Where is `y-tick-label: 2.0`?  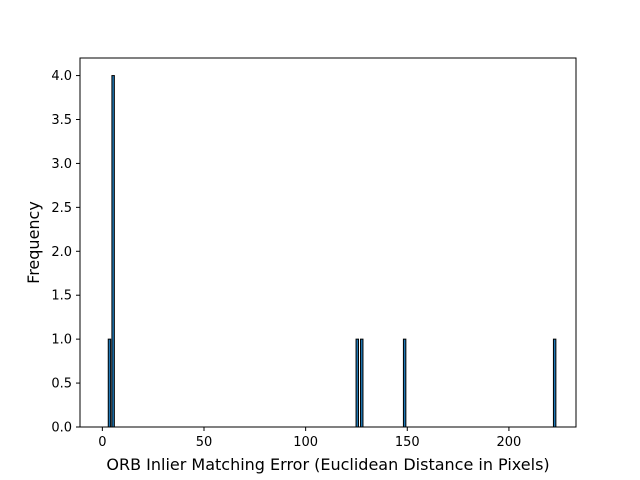
y-tick-label: 2.0 is located at coordinates (61, 252).